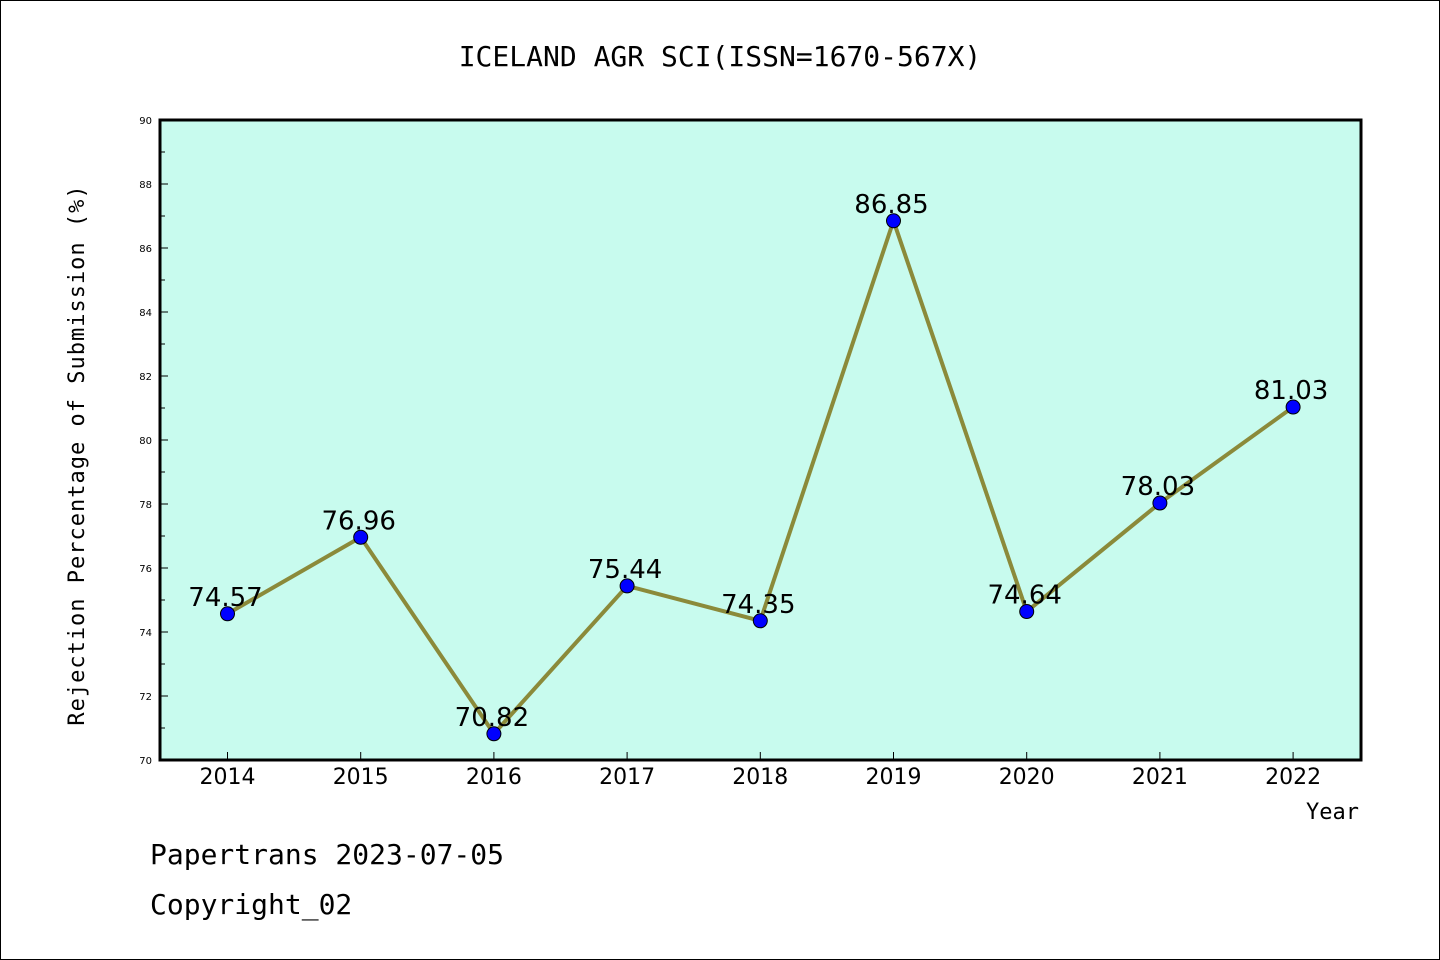 This screenshot has width=1440, height=960. I want to click on y-tick-label: 90, so click(145, 121).